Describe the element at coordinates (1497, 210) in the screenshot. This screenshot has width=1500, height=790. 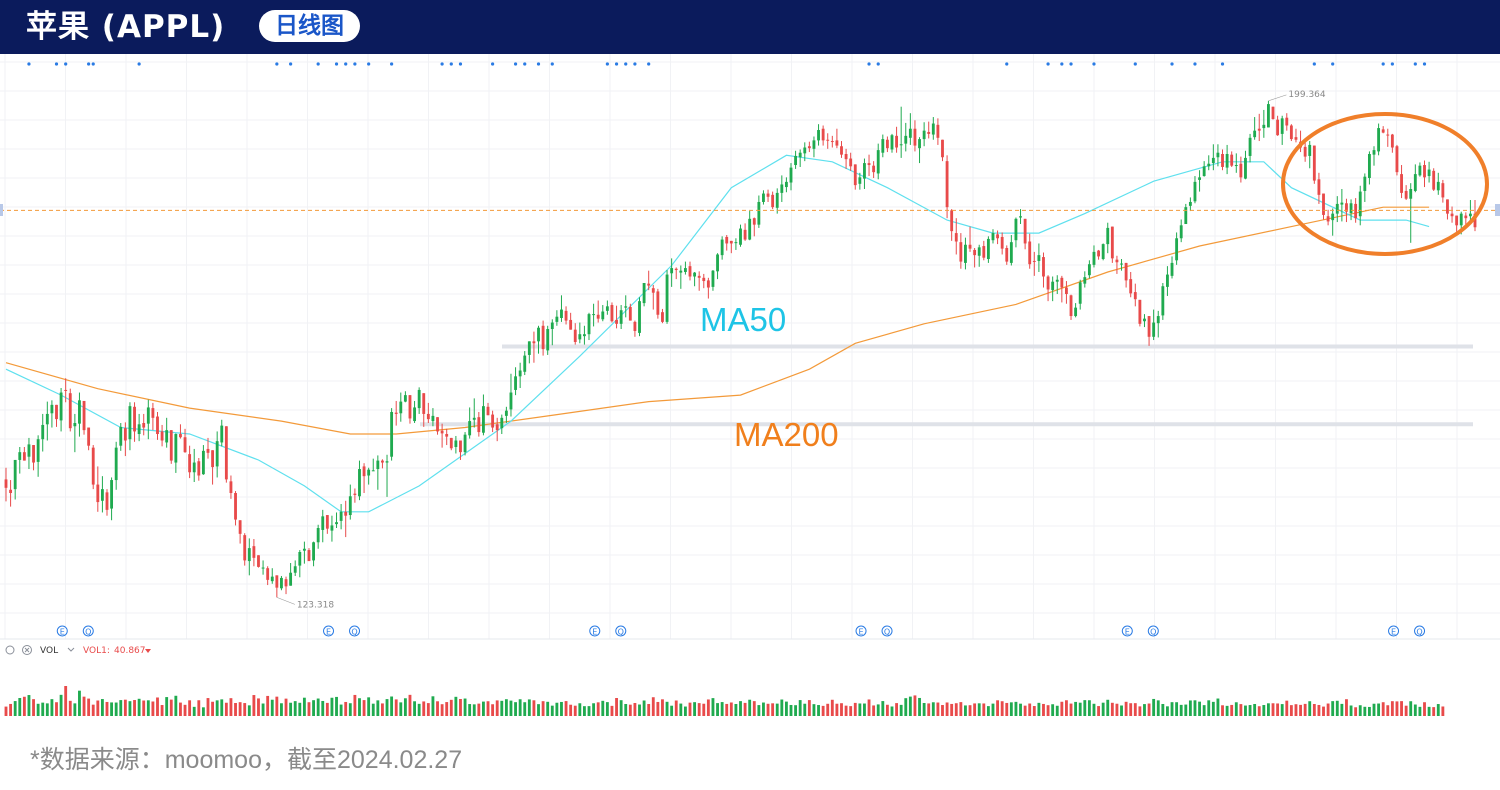
I see `price-axis-marker-right` at that location.